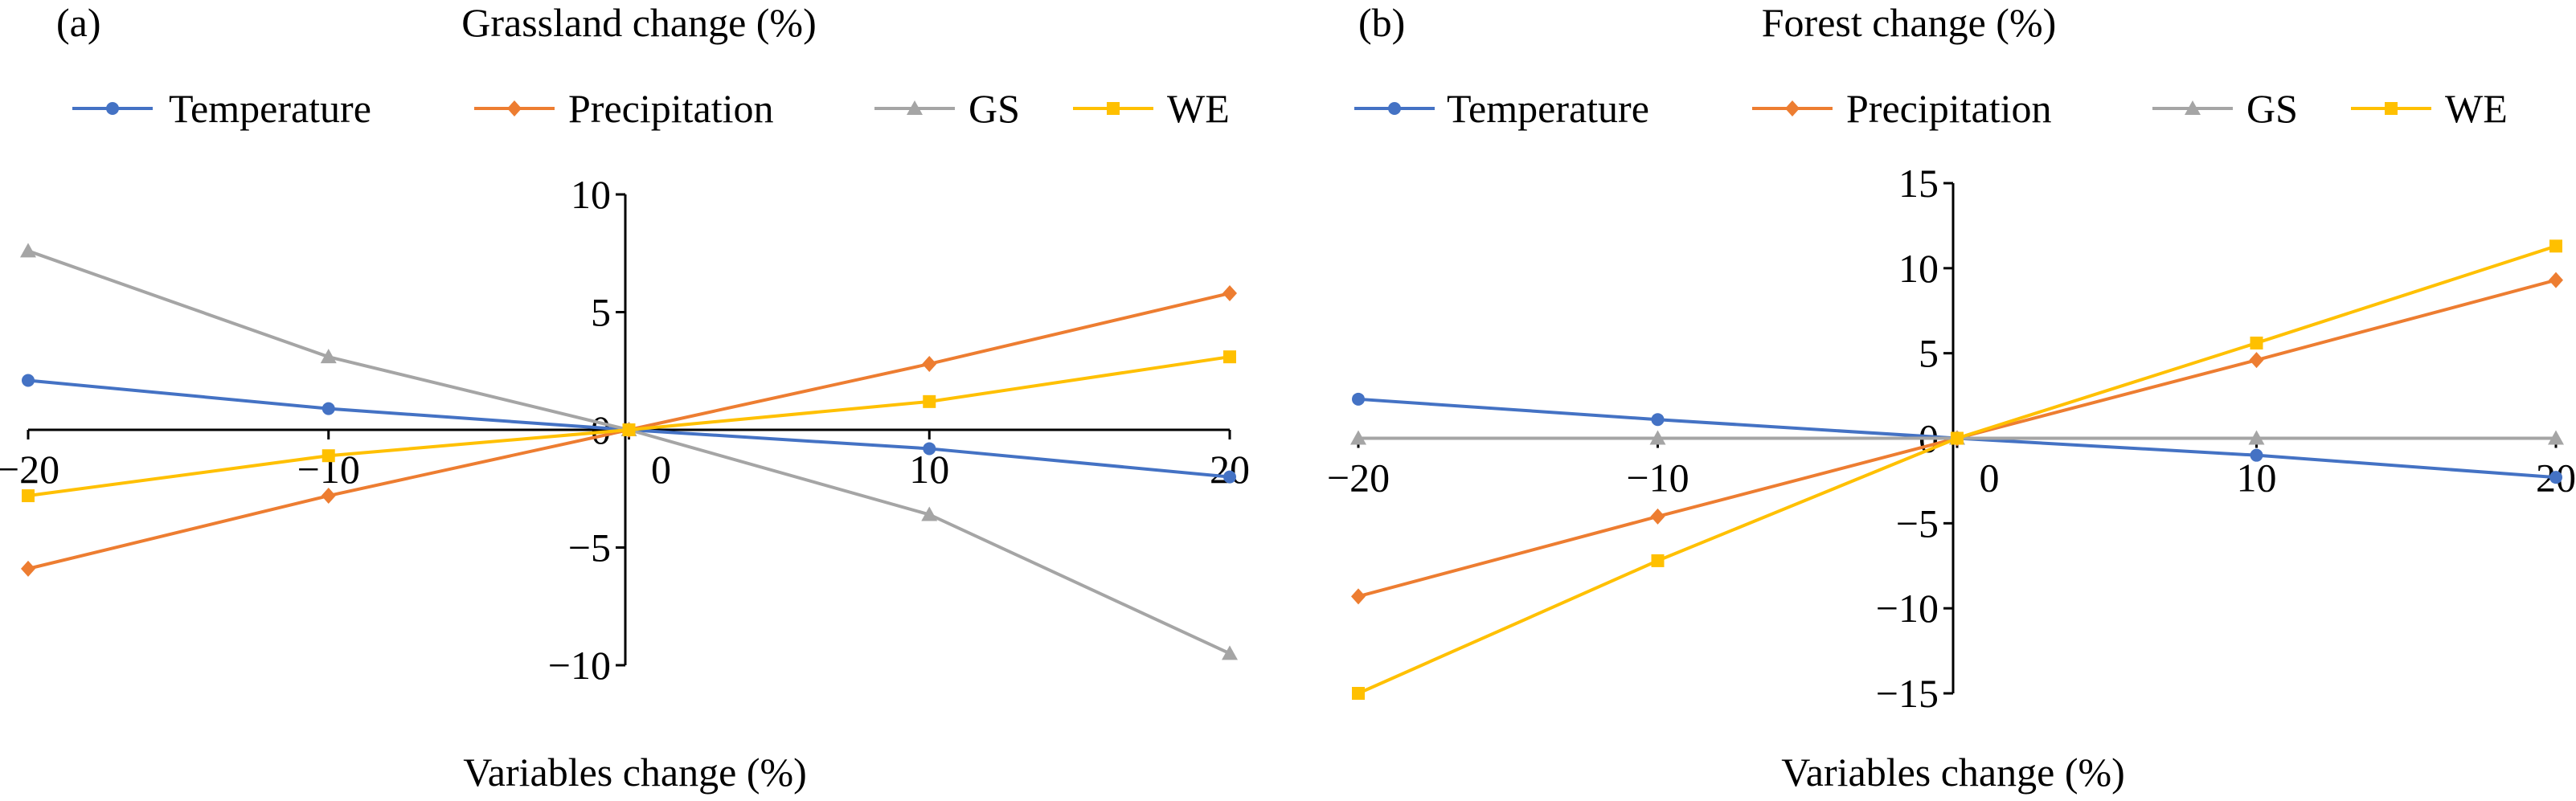 This screenshot has width=2576, height=801. What do you see at coordinates (1657, 478) in the screenshot?
I see `x-tick-label: −10` at bounding box center [1657, 478].